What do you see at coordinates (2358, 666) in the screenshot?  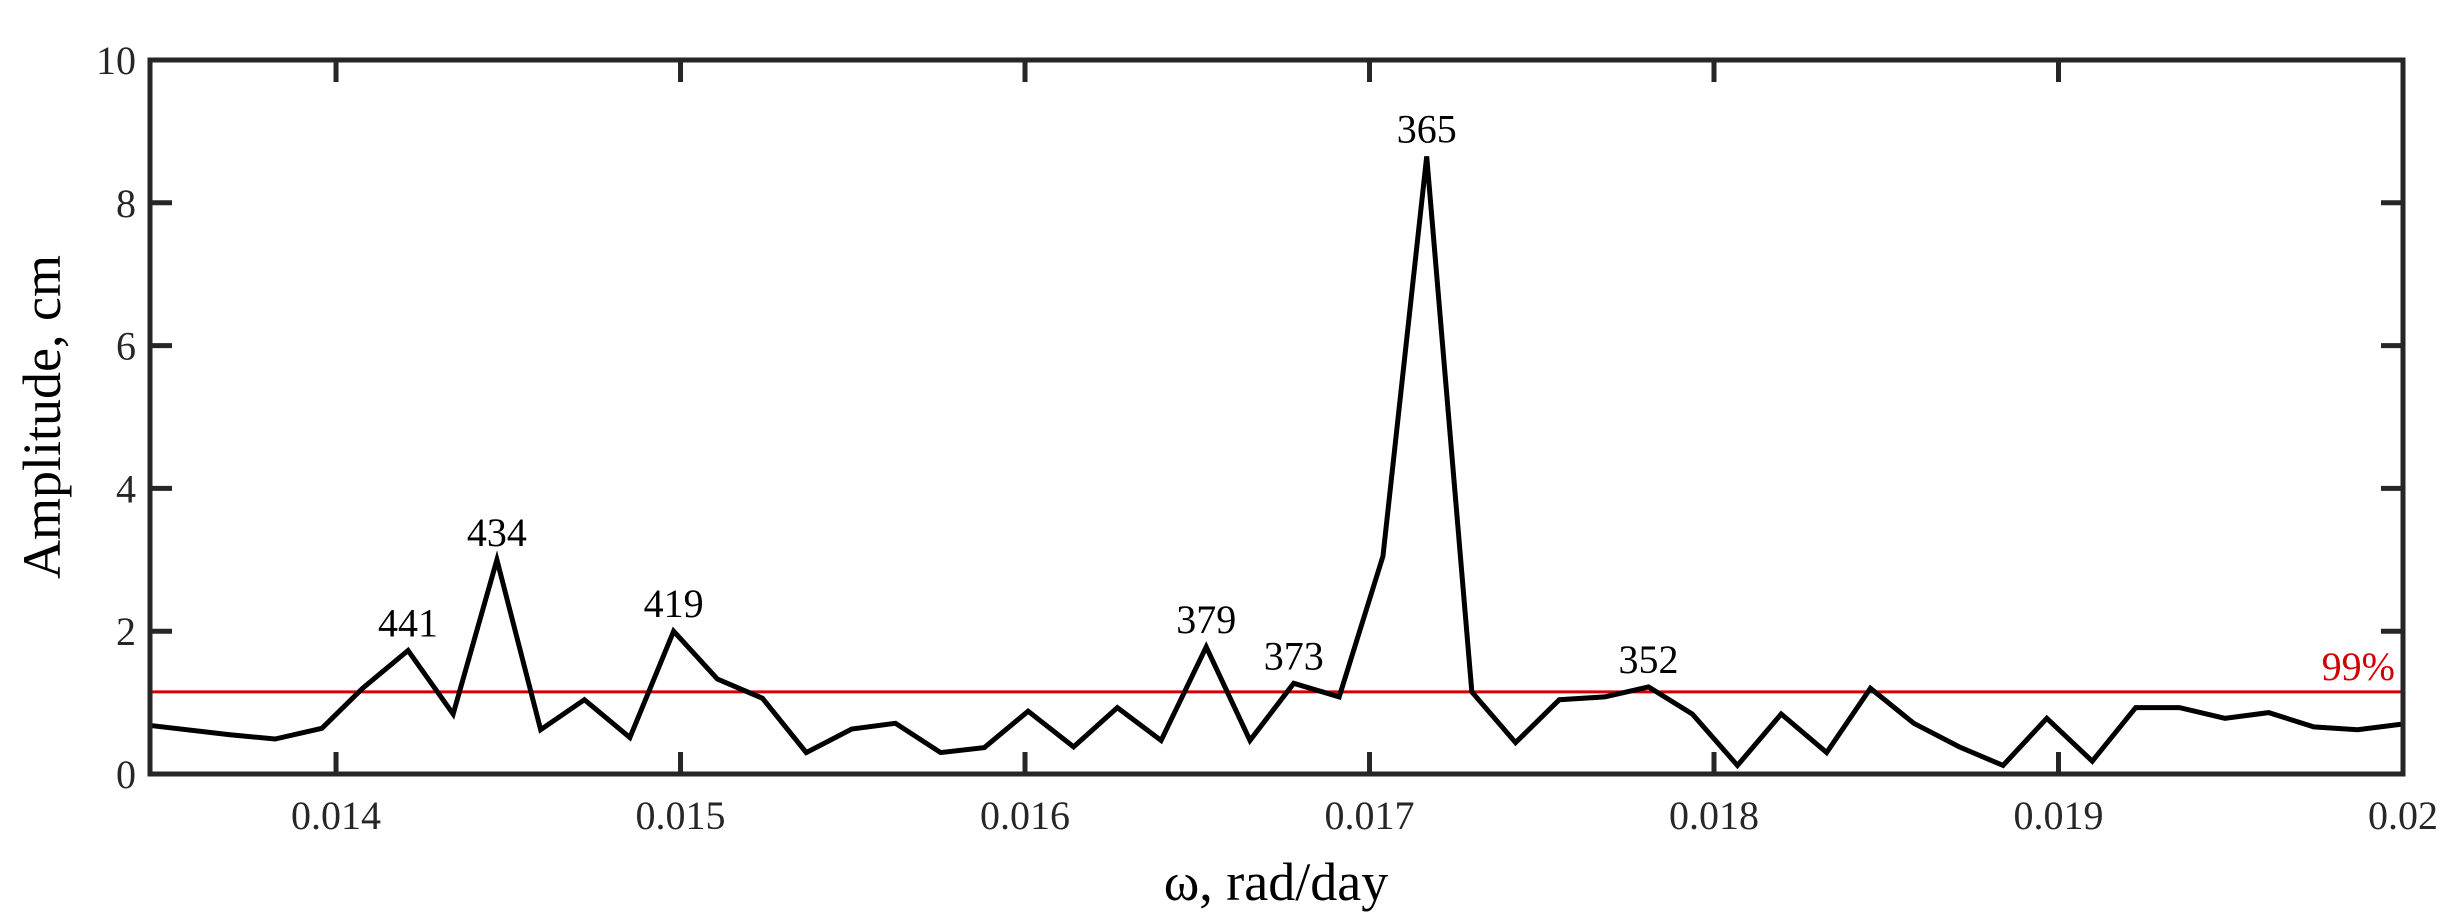 I see `threshold-label: 99%` at bounding box center [2358, 666].